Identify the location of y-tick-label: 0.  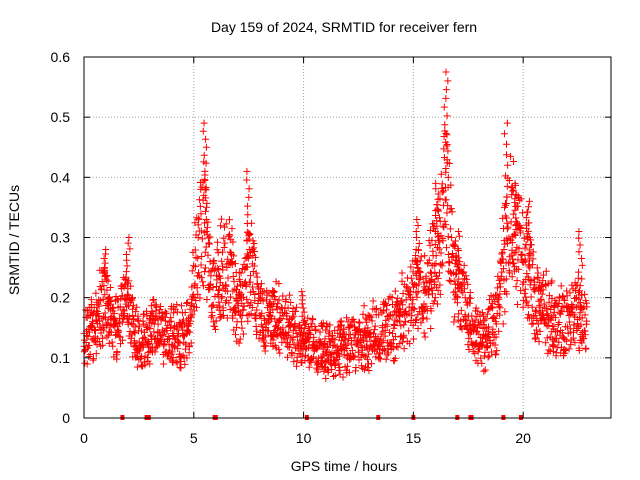
(66, 418).